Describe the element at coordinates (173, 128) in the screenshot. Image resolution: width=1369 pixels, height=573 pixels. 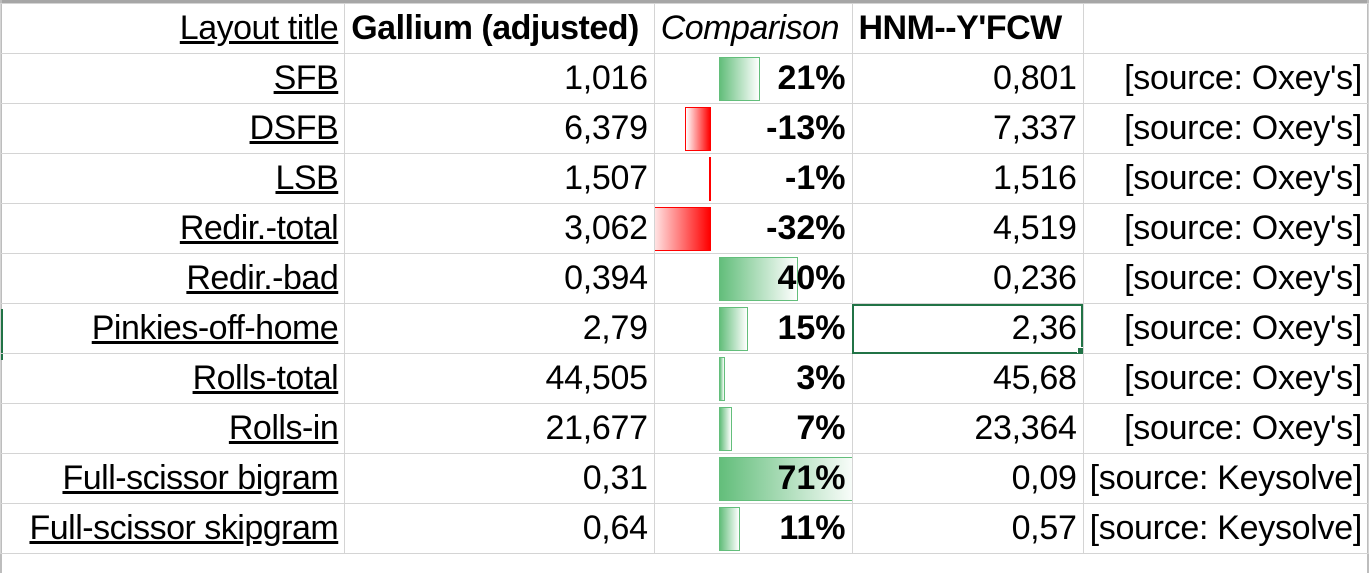
I see `metric-name-cell: DSFB` at that location.